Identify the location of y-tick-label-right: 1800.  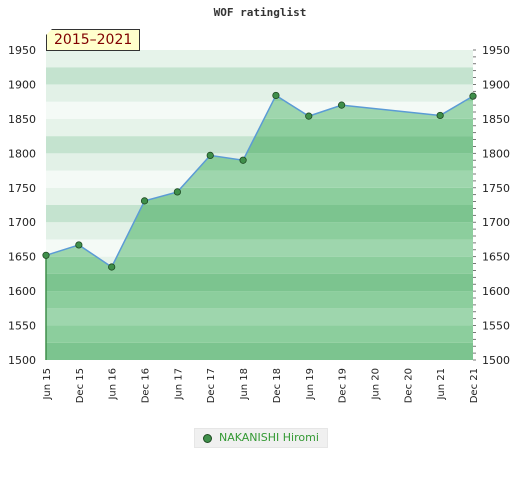
(496, 153).